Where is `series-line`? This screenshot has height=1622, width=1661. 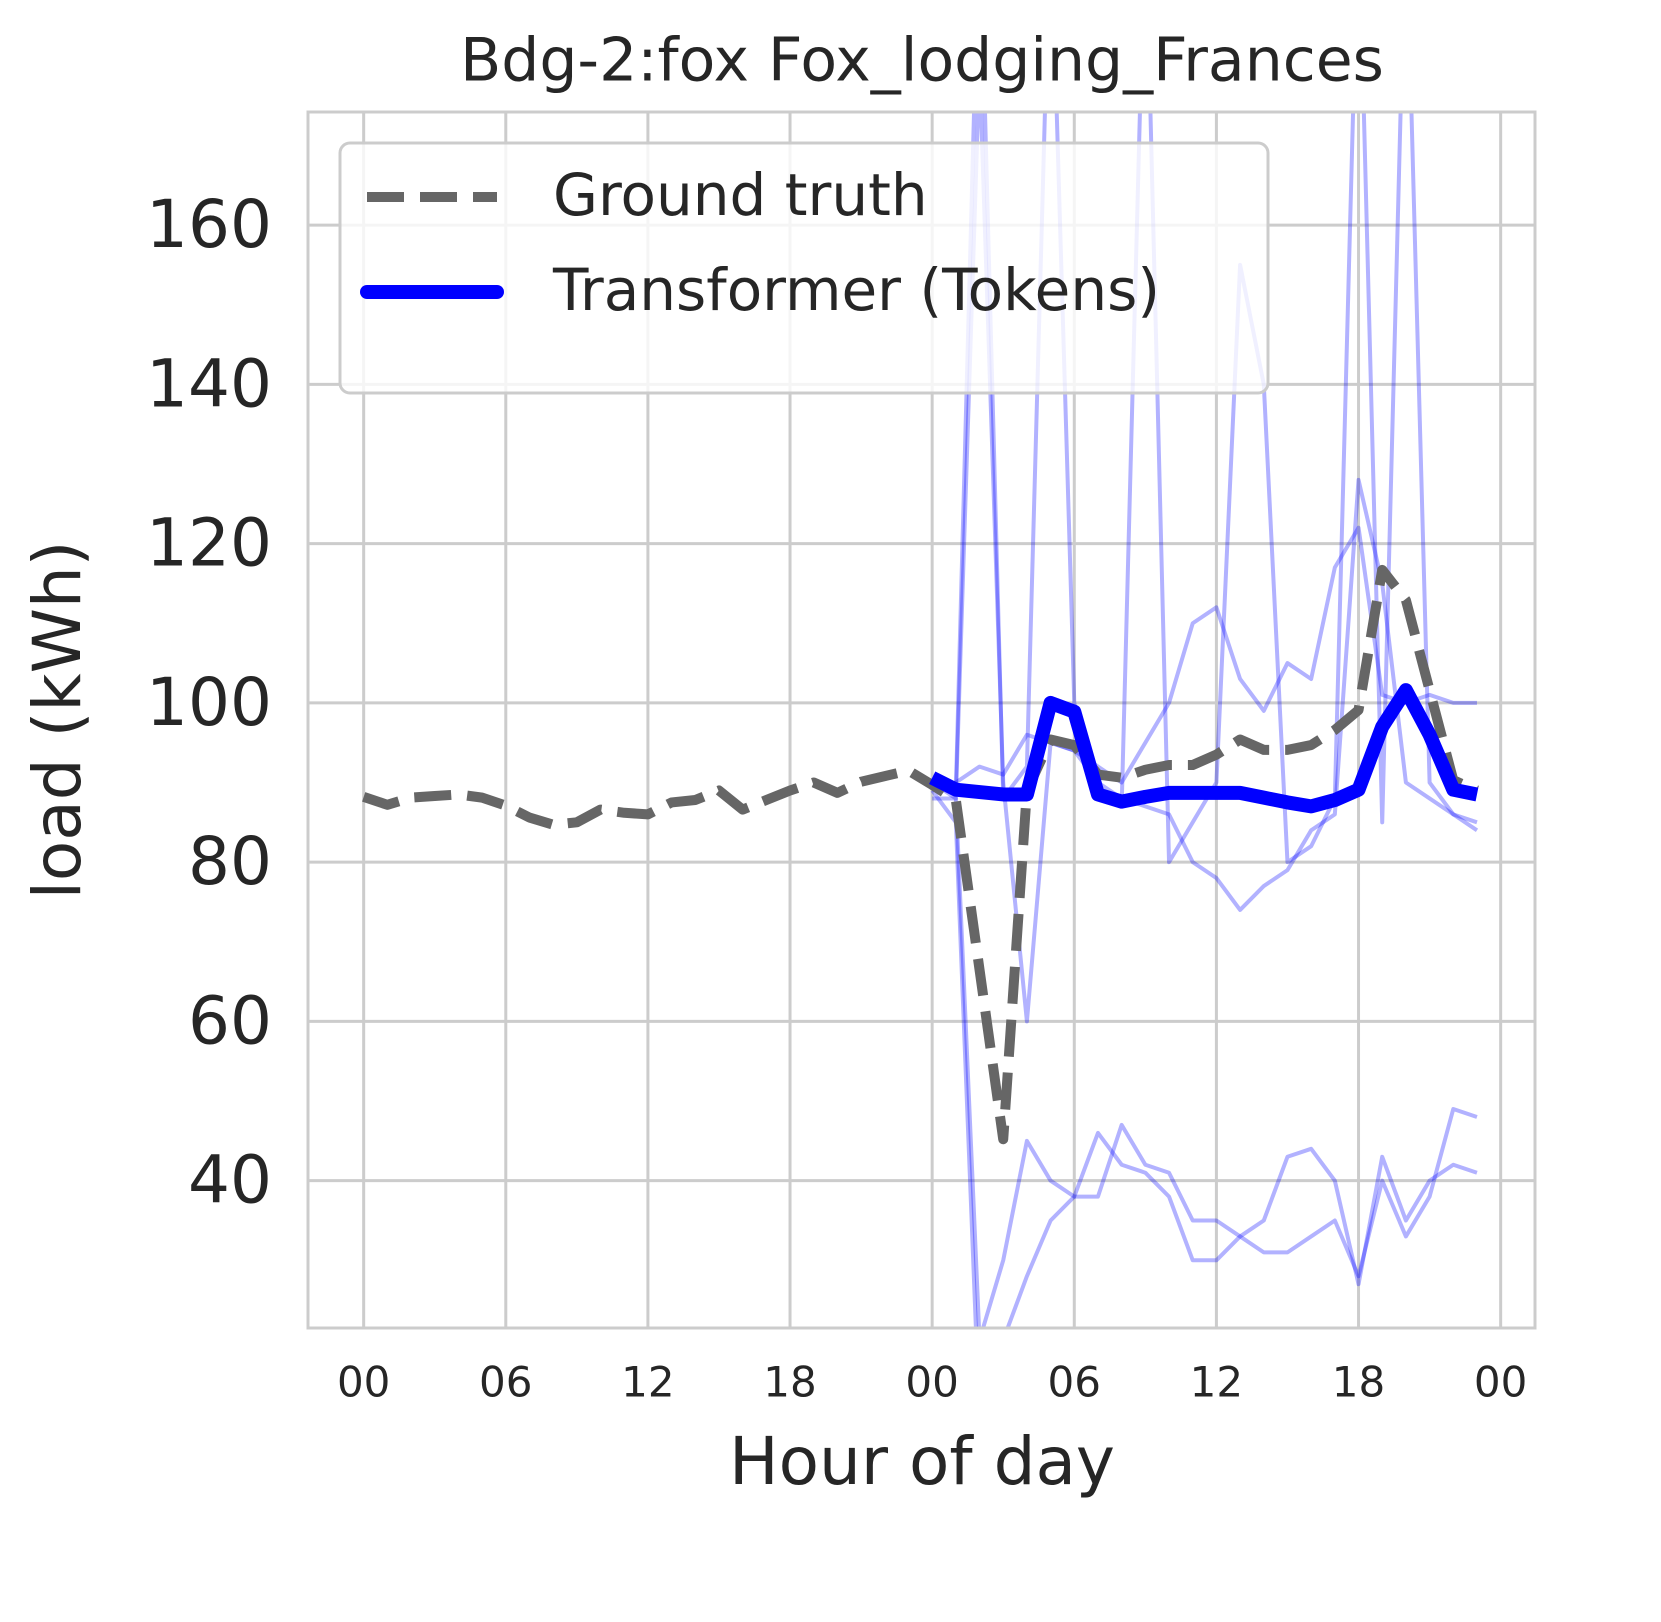 series-line is located at coordinates (1204, 748).